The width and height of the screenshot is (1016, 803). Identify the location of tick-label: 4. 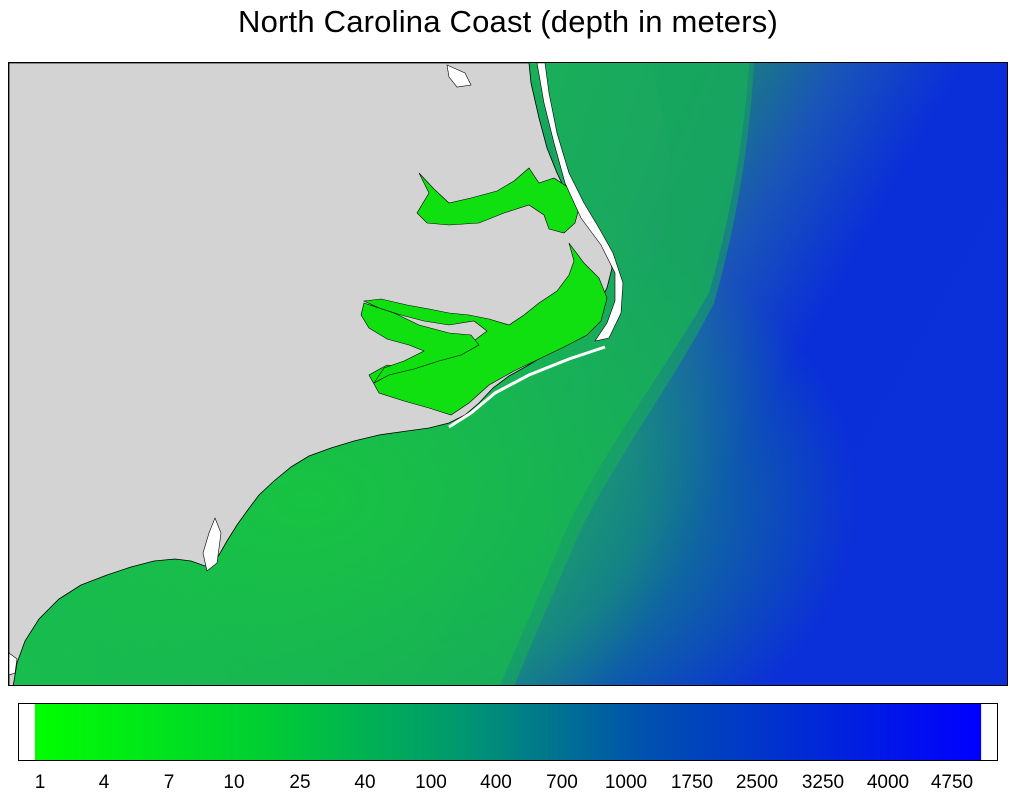
(104, 782).